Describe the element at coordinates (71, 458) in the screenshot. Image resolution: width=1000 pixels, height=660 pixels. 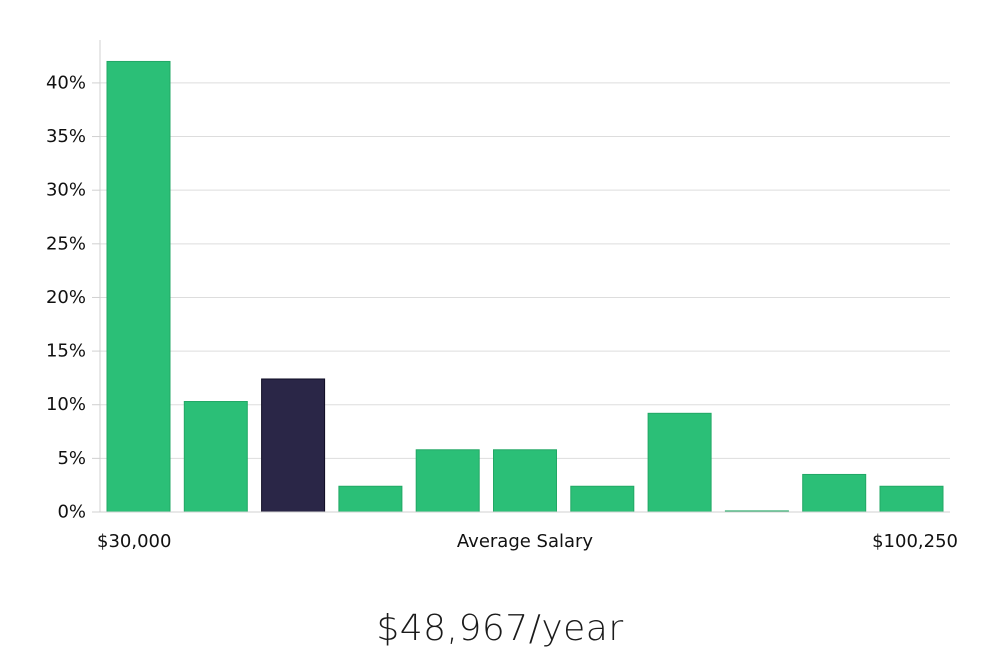
I see `y-tick-label: 5%` at that location.